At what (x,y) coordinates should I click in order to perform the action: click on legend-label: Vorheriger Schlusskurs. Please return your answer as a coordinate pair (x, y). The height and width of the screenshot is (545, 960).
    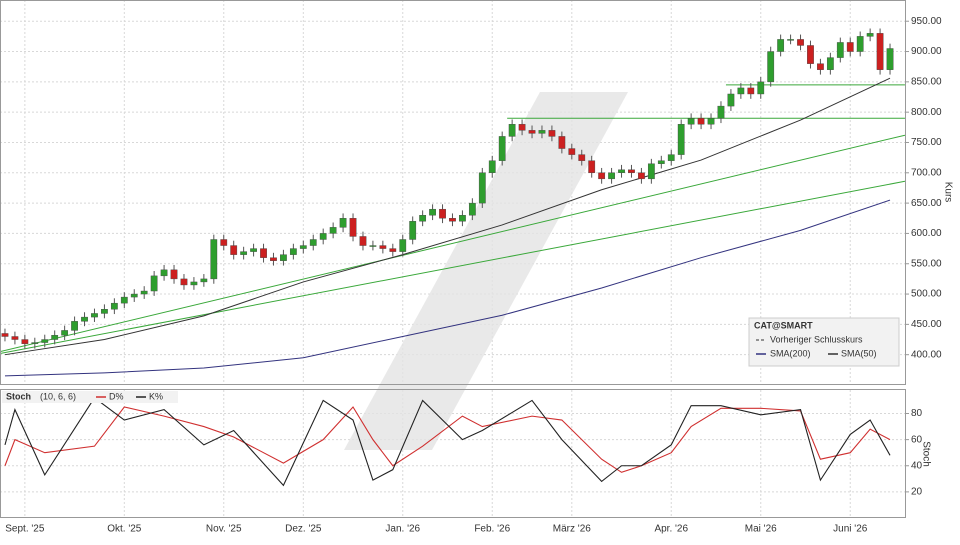
    Looking at the image, I should click on (816, 339).